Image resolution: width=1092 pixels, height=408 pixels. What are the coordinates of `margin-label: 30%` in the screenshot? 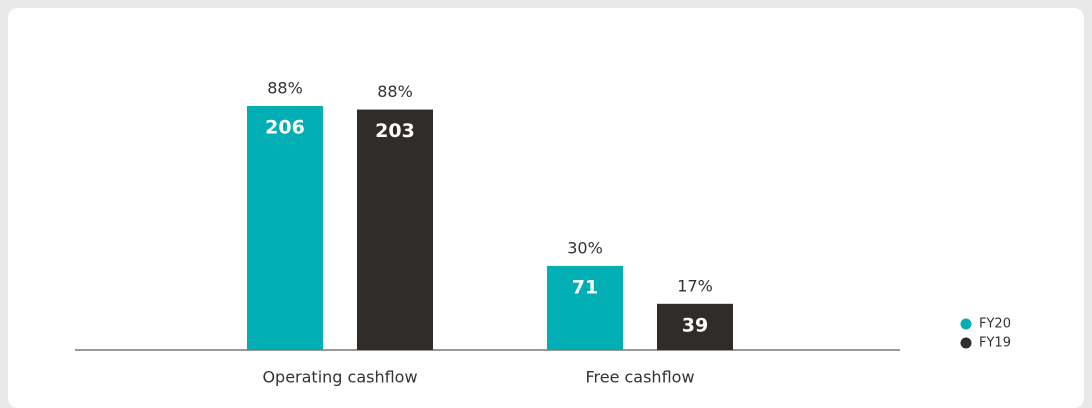 It's located at (585, 247).